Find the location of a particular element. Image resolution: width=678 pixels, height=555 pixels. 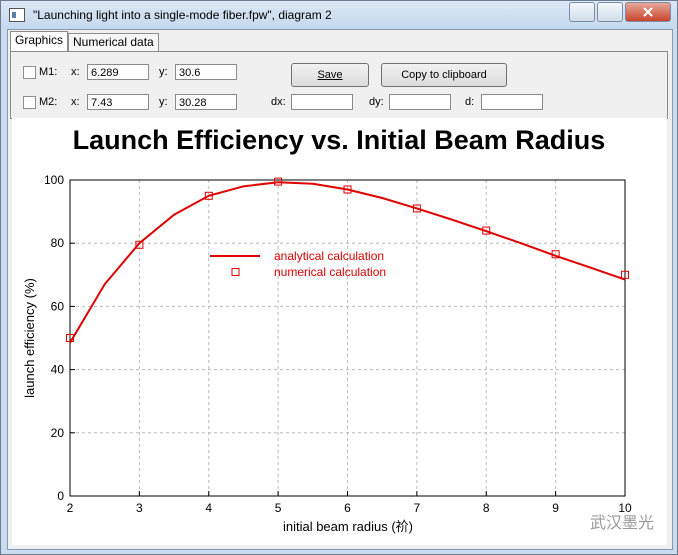

input: 6.289 is located at coordinates (118, 72).